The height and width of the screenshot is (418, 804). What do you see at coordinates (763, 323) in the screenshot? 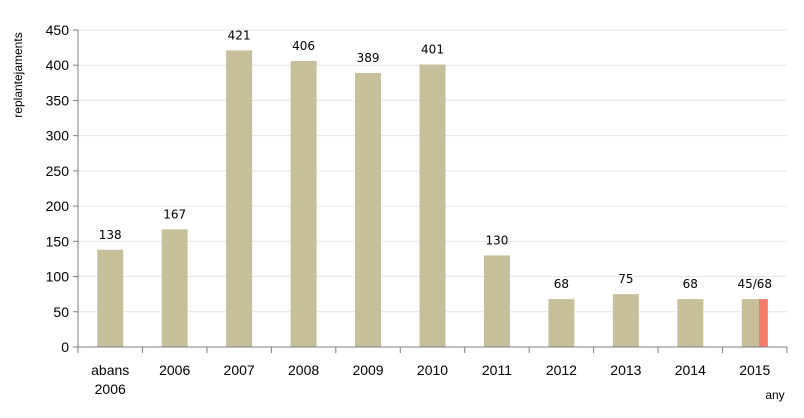
I see `bar-highlight` at bounding box center [763, 323].